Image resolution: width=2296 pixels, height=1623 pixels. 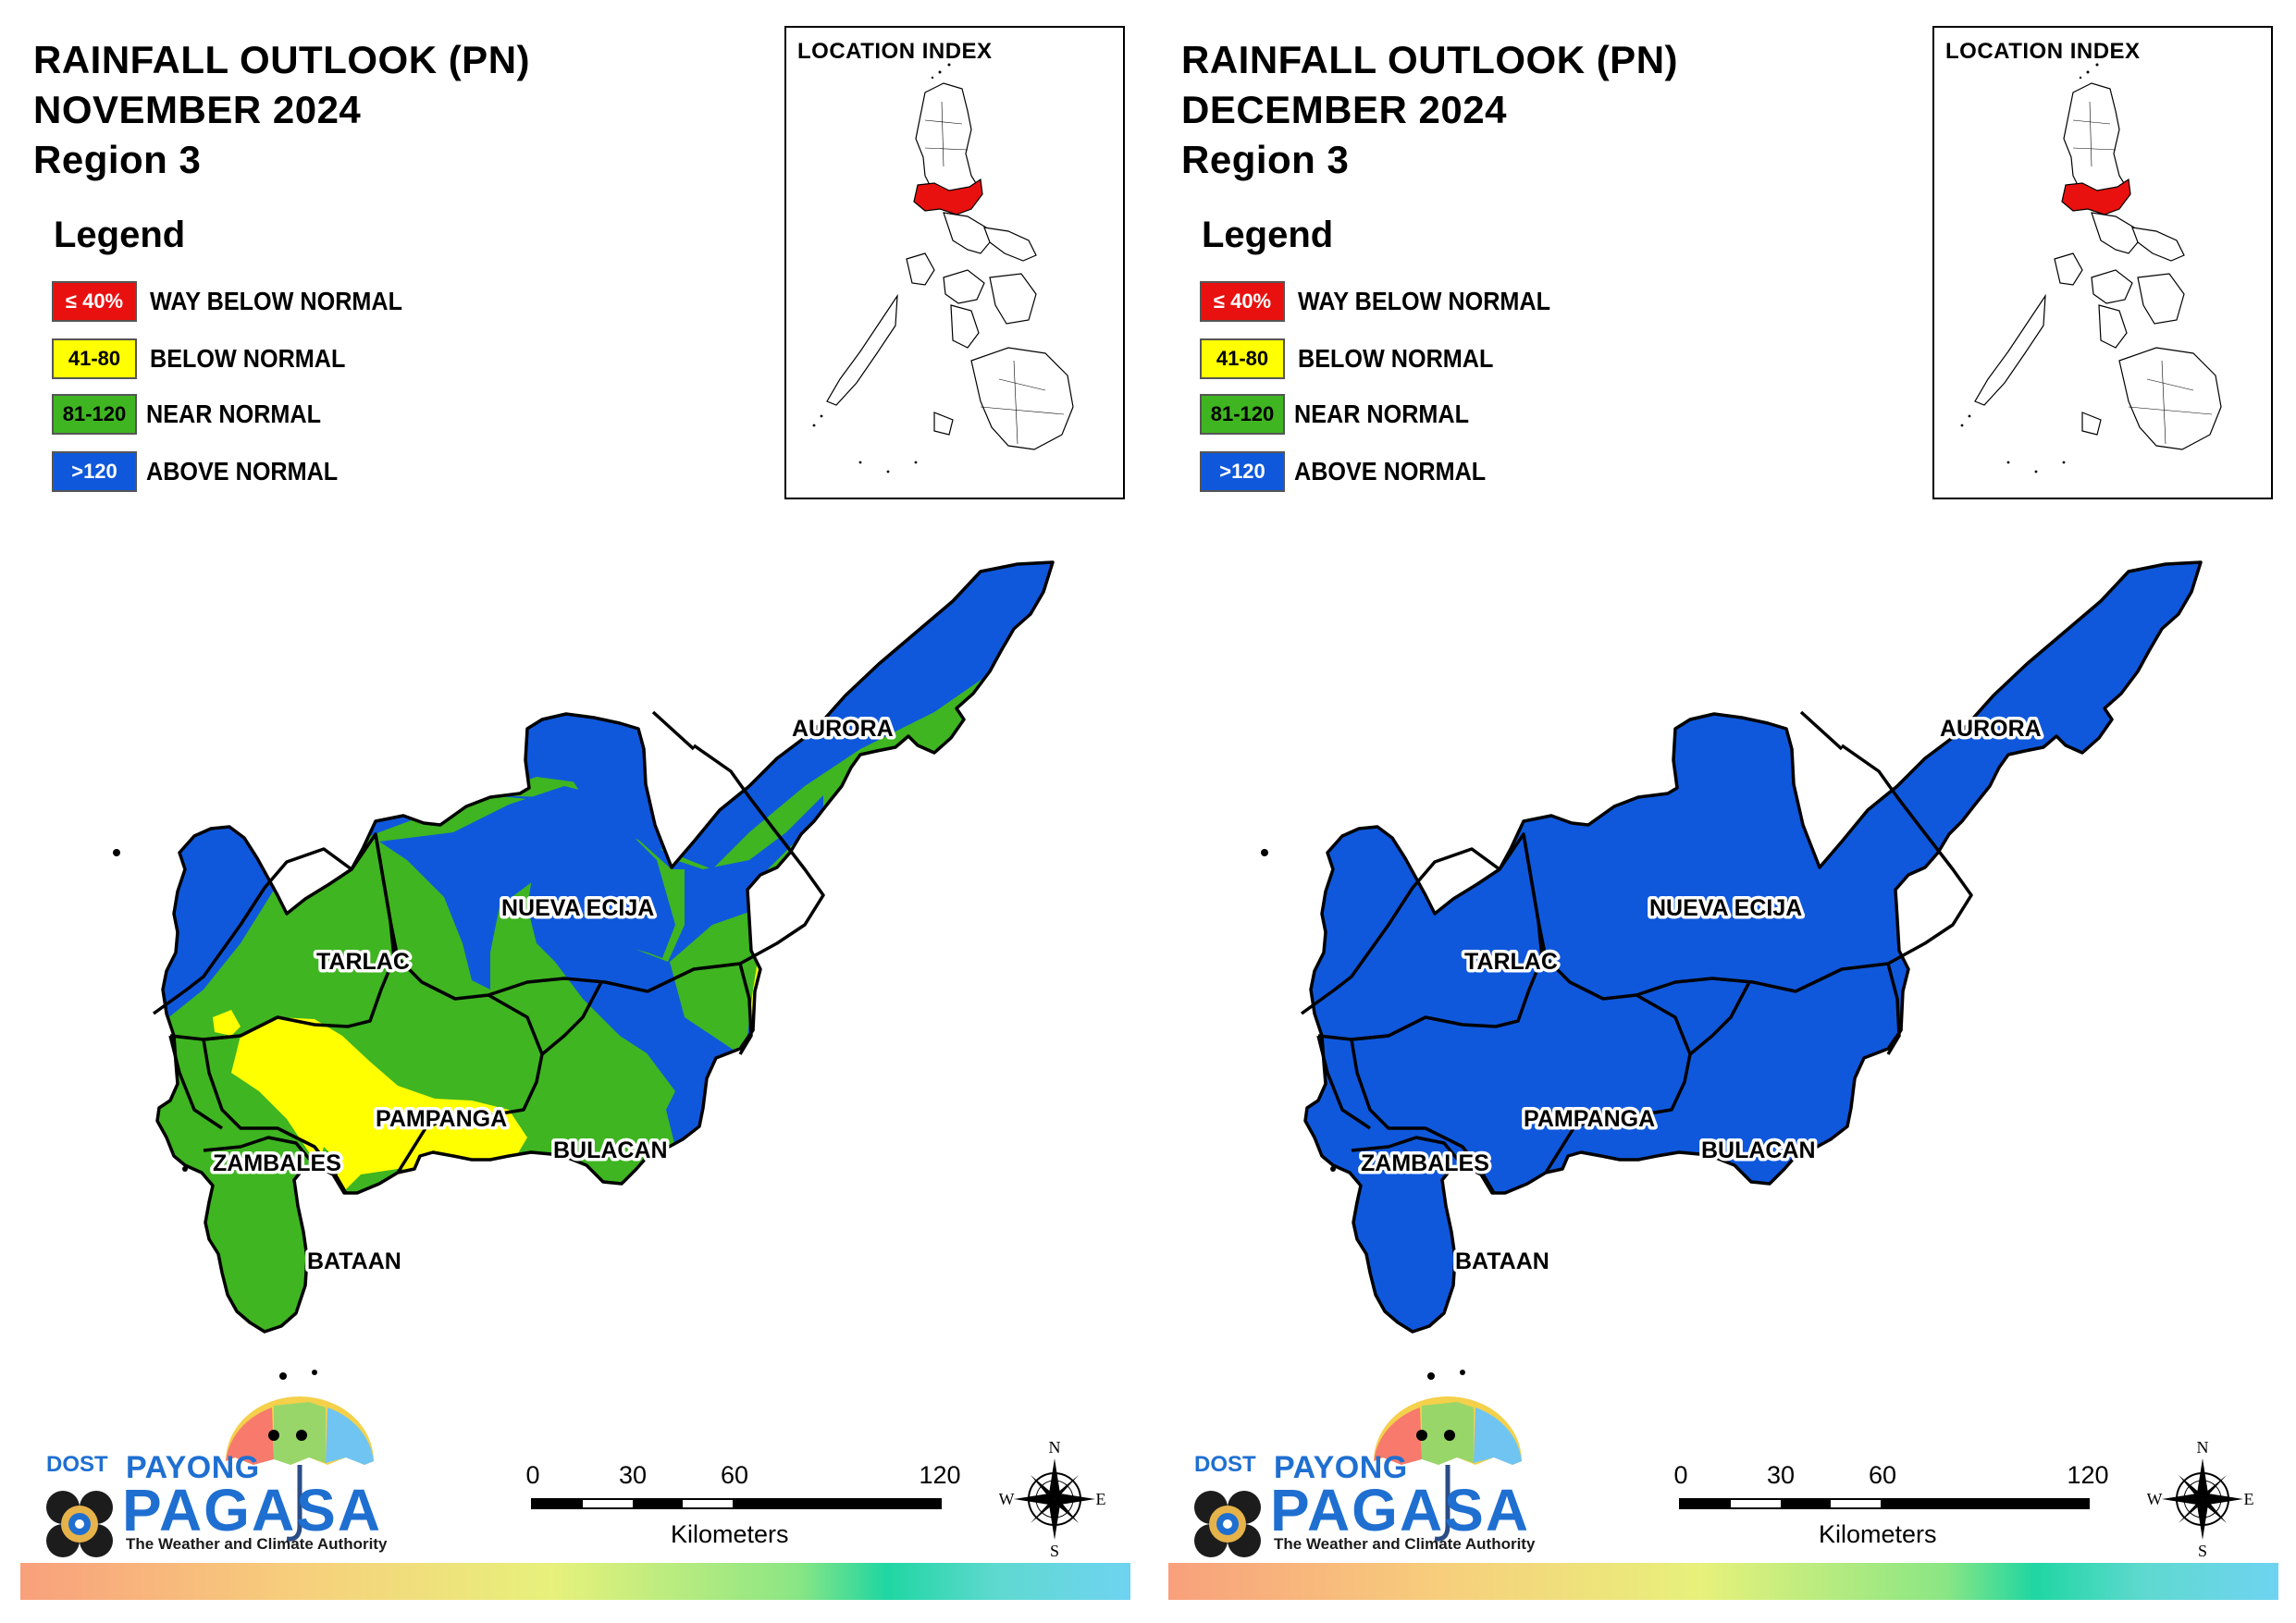 What do you see at coordinates (197, 109) in the screenshot?
I see `title-line-2: NOVEMBER 2024` at bounding box center [197, 109].